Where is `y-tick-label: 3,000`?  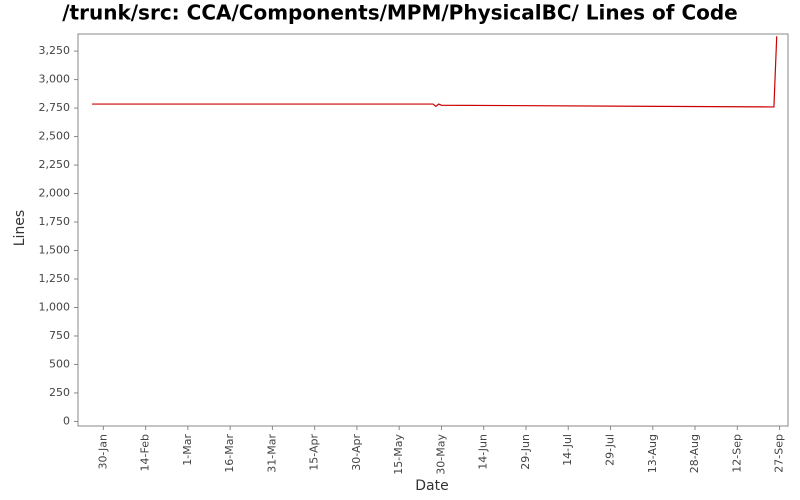
y-tick-label: 3,000 is located at coordinates (55, 79).